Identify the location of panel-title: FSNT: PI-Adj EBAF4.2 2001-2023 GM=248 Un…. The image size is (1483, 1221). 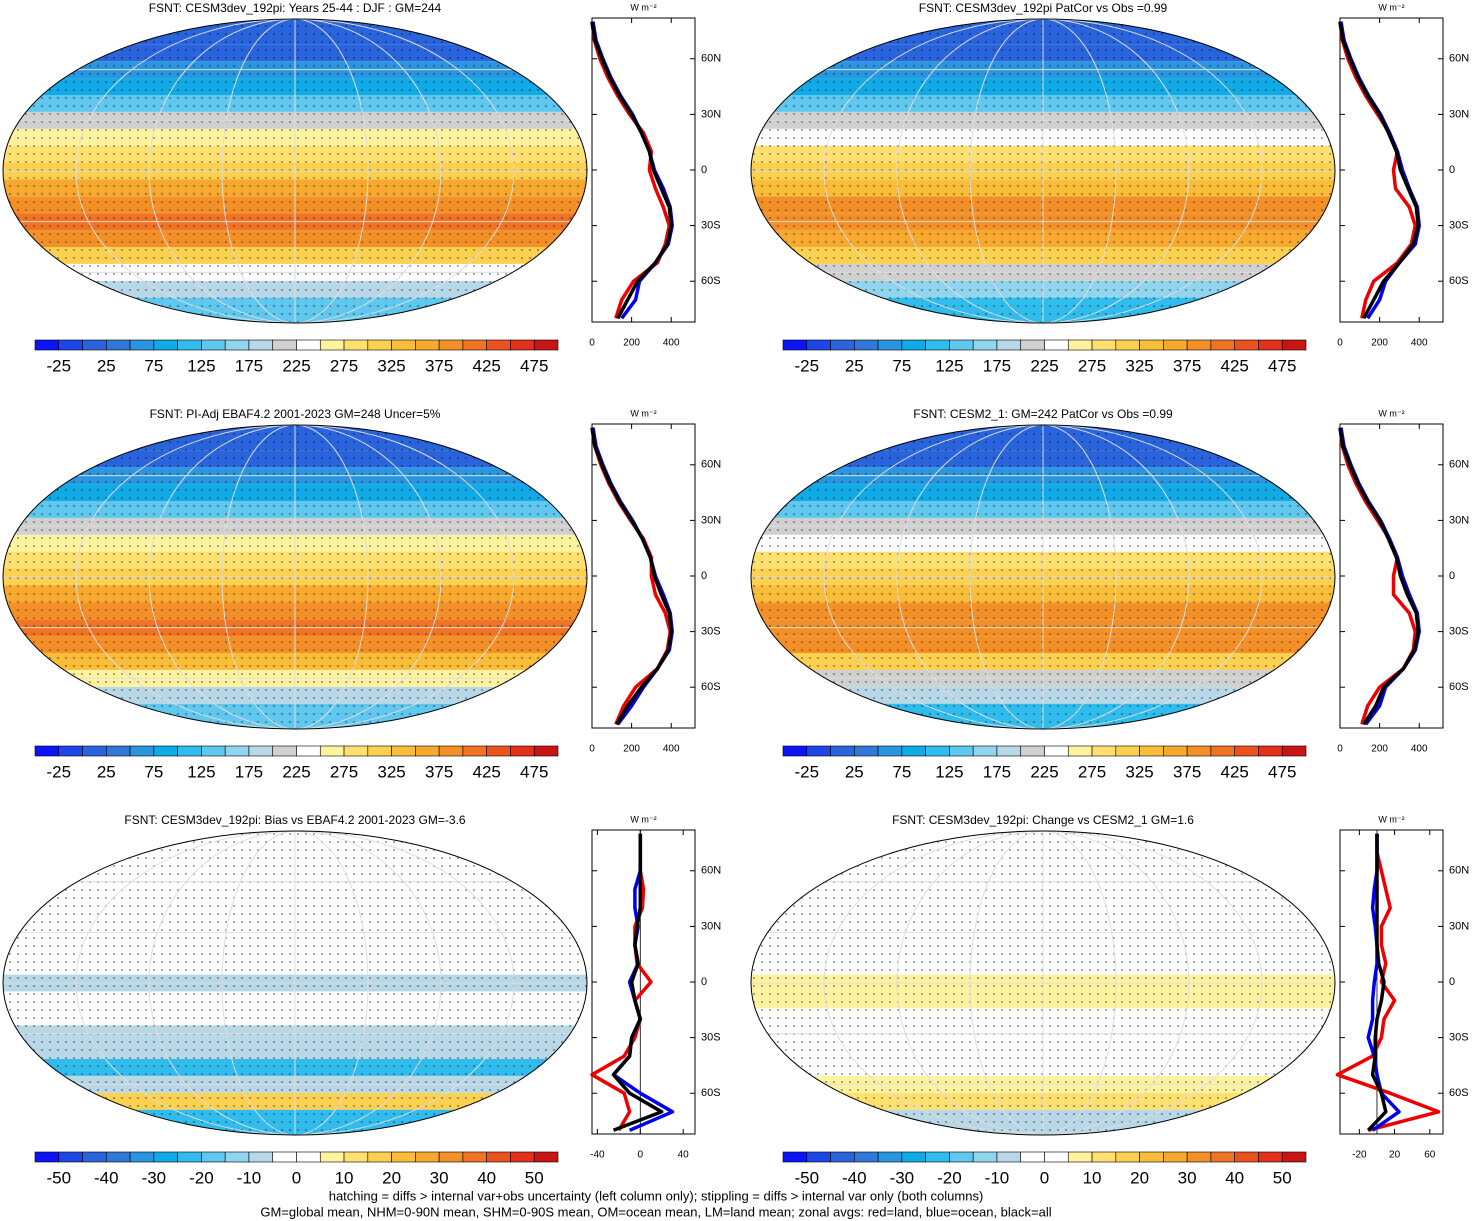
(295, 414).